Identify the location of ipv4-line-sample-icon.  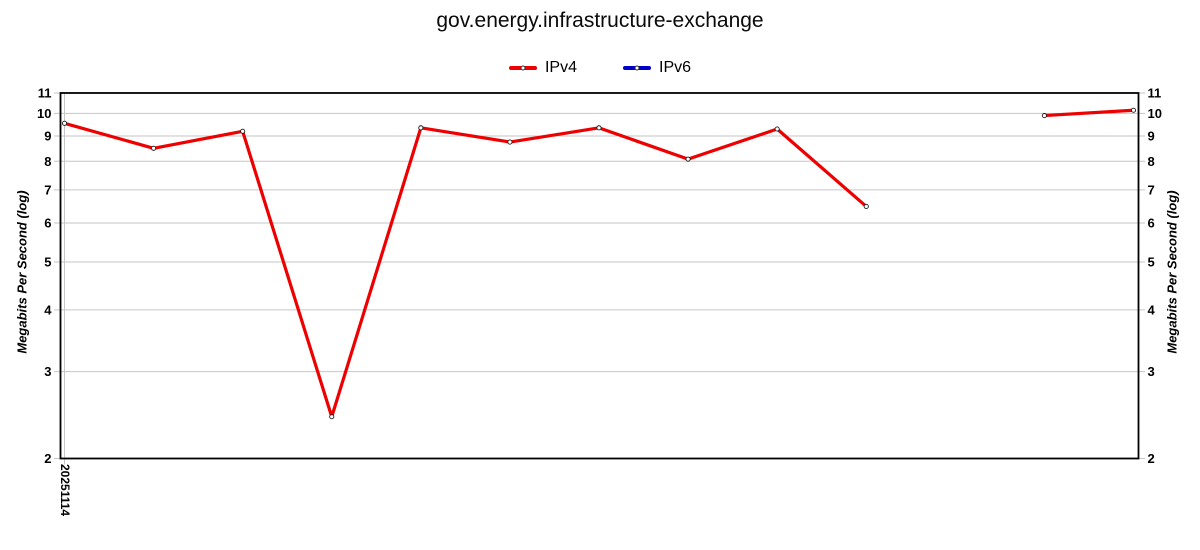
(522, 68).